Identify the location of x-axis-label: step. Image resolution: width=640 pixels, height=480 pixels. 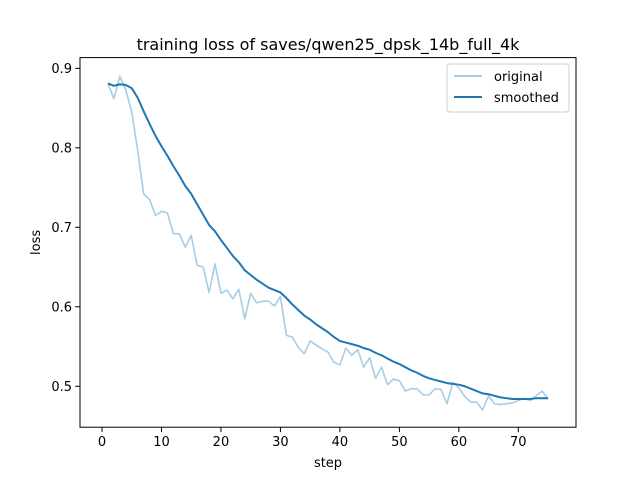
(328, 463).